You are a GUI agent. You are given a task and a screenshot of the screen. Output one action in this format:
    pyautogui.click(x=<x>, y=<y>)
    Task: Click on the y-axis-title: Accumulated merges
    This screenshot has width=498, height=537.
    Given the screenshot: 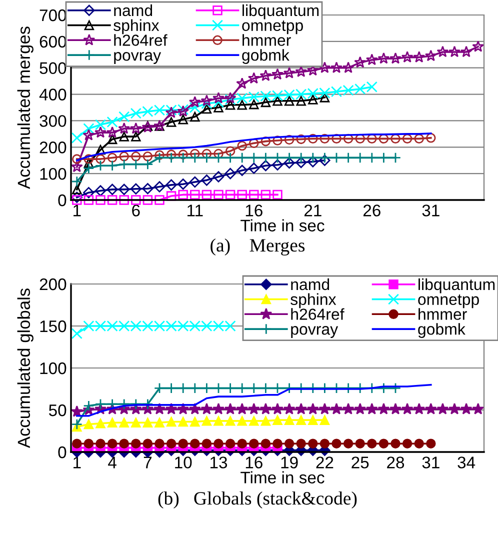 What is the action you would take?
    pyautogui.click(x=25, y=107)
    